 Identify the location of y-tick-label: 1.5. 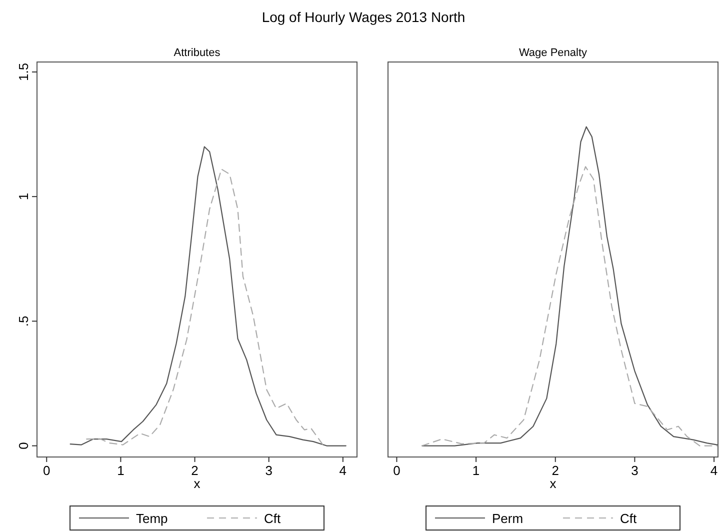
(23, 72).